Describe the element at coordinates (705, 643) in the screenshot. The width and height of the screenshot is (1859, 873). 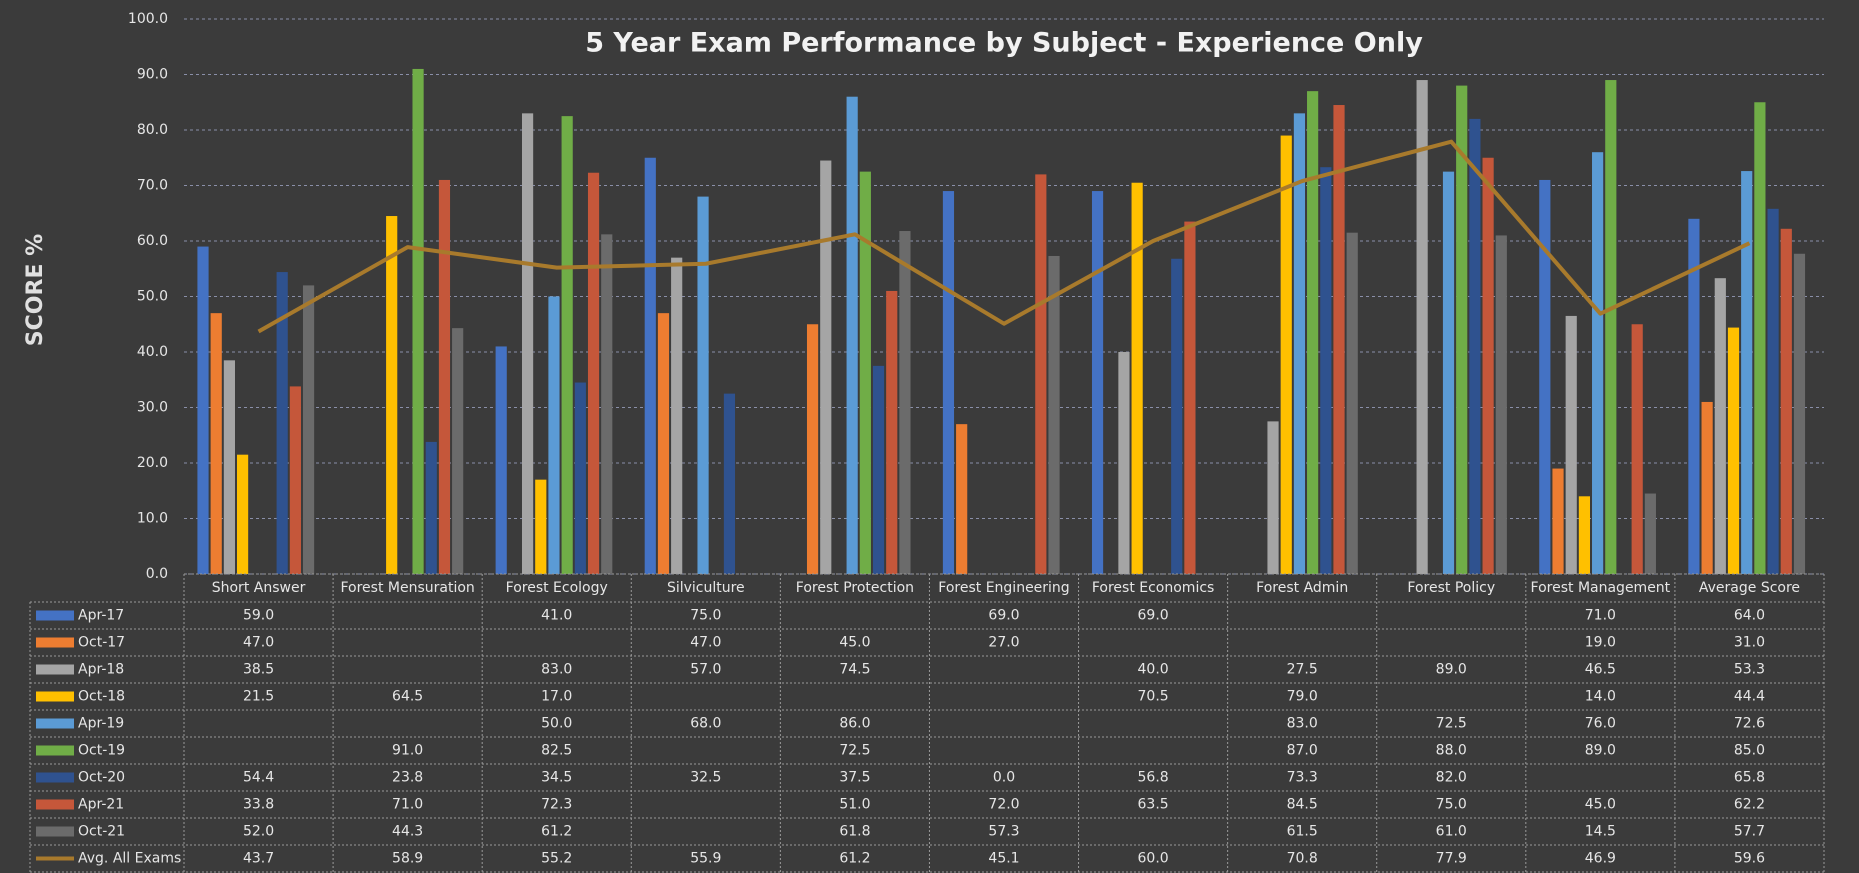
I see `table-cell: 47.0` at that location.